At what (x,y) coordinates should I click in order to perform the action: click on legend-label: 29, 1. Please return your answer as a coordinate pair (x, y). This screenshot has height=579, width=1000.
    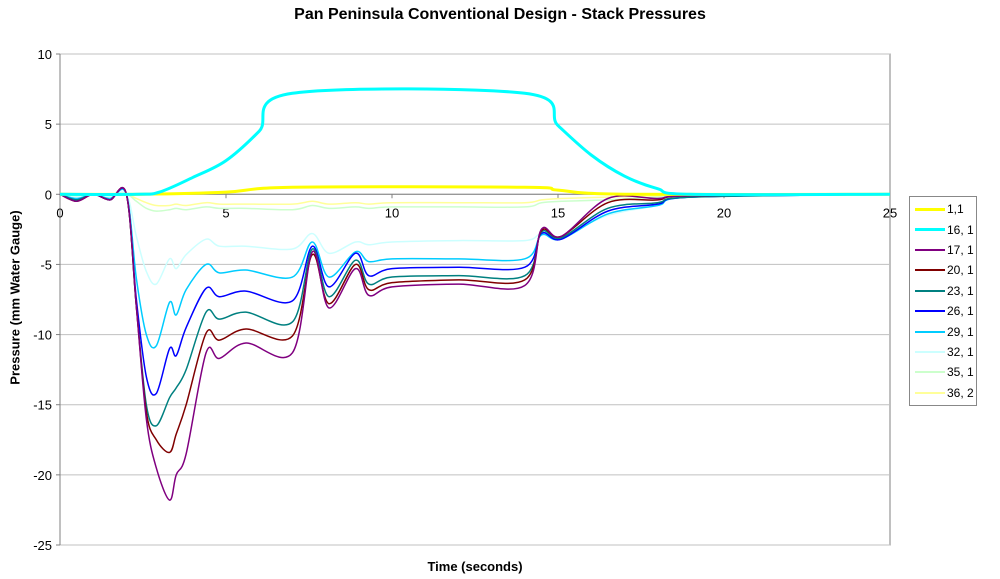
    Looking at the image, I should click on (960, 331).